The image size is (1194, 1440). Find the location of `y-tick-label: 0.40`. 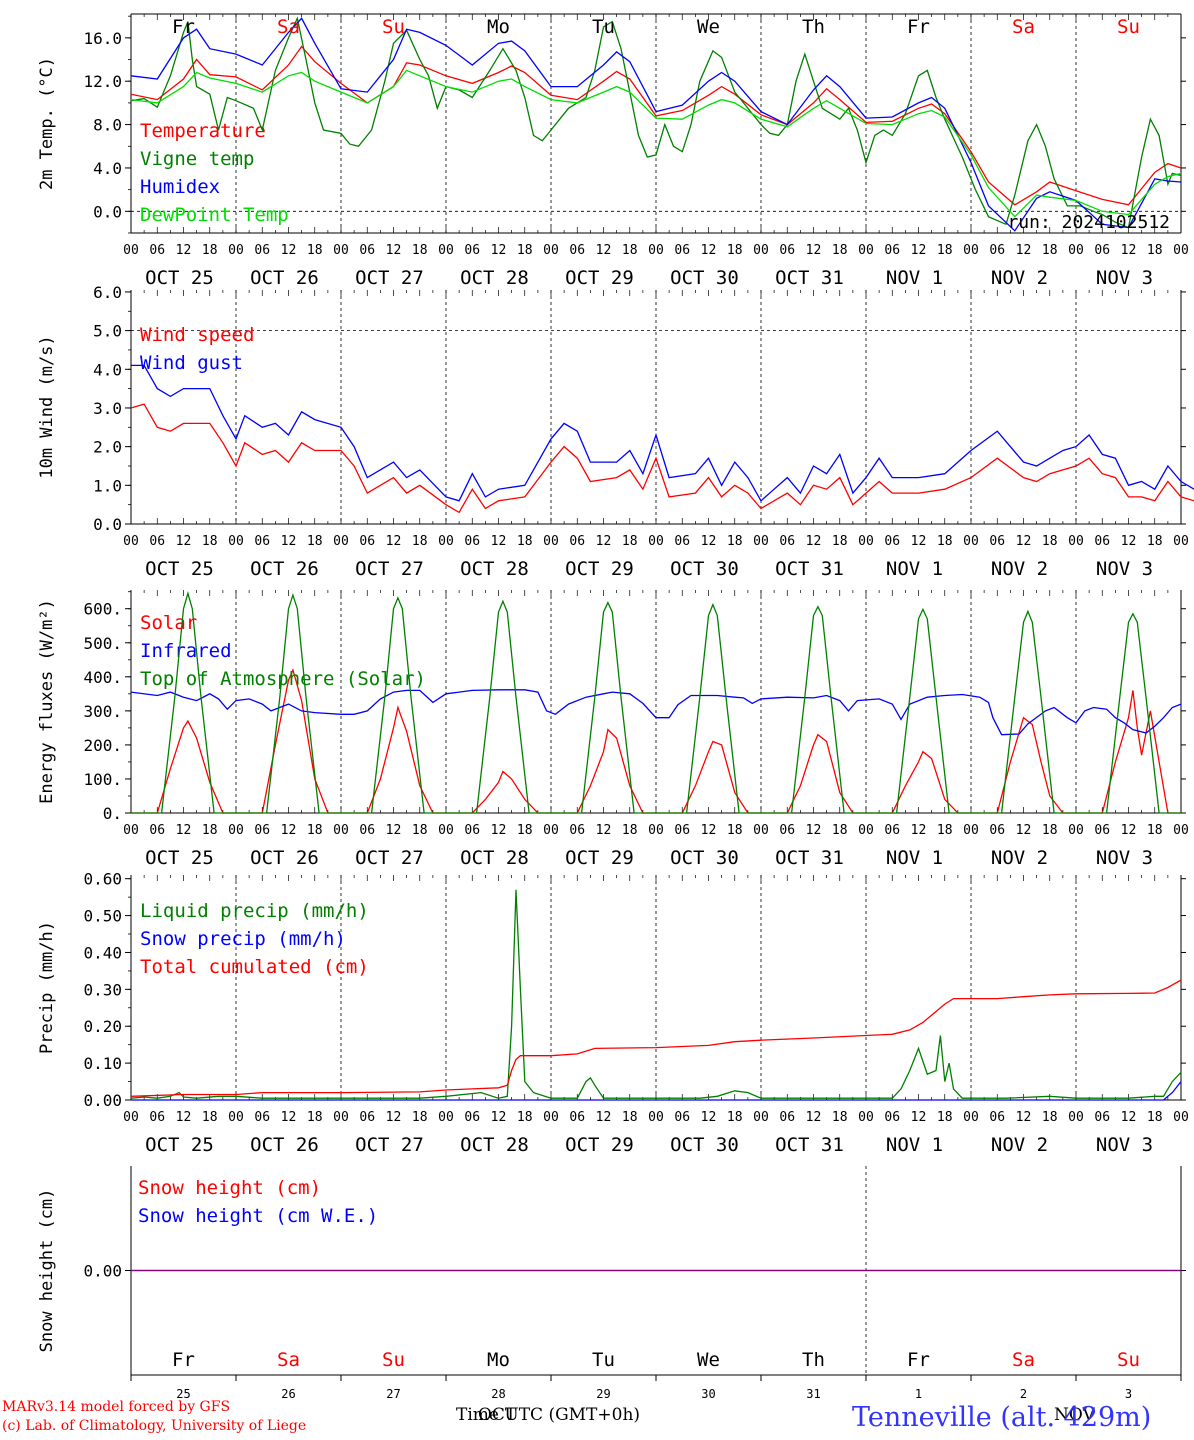

y-tick-label: 0.40 is located at coordinates (102, 952).